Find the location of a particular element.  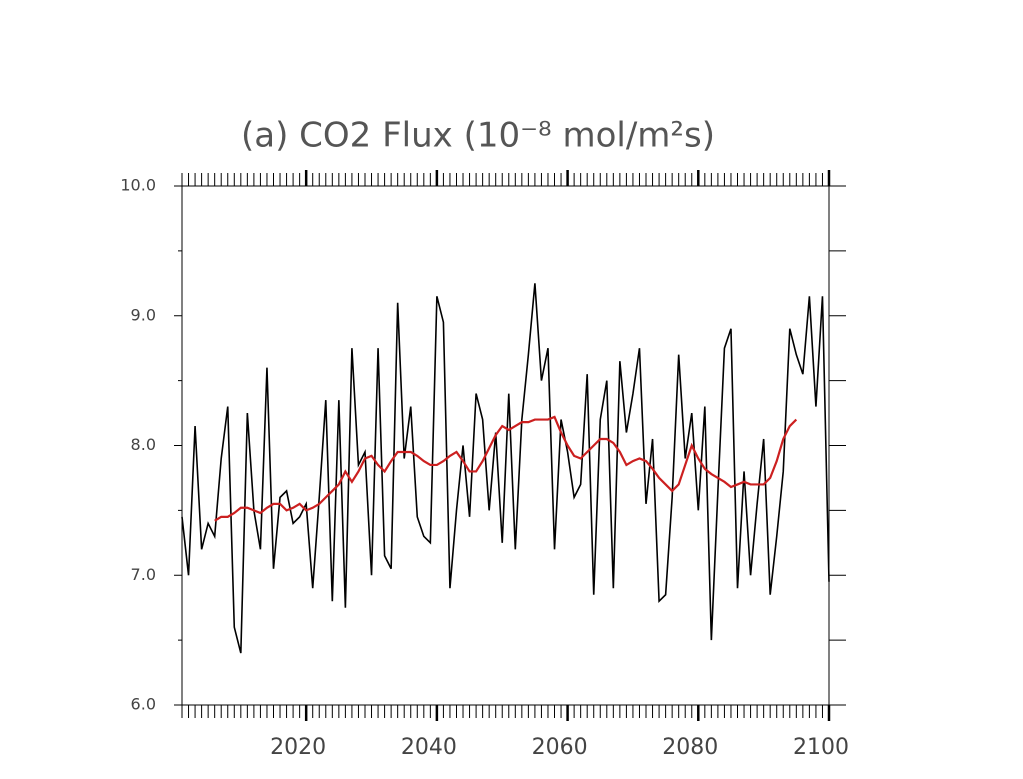

y-tick-label: 9.0 is located at coordinates (143, 314).